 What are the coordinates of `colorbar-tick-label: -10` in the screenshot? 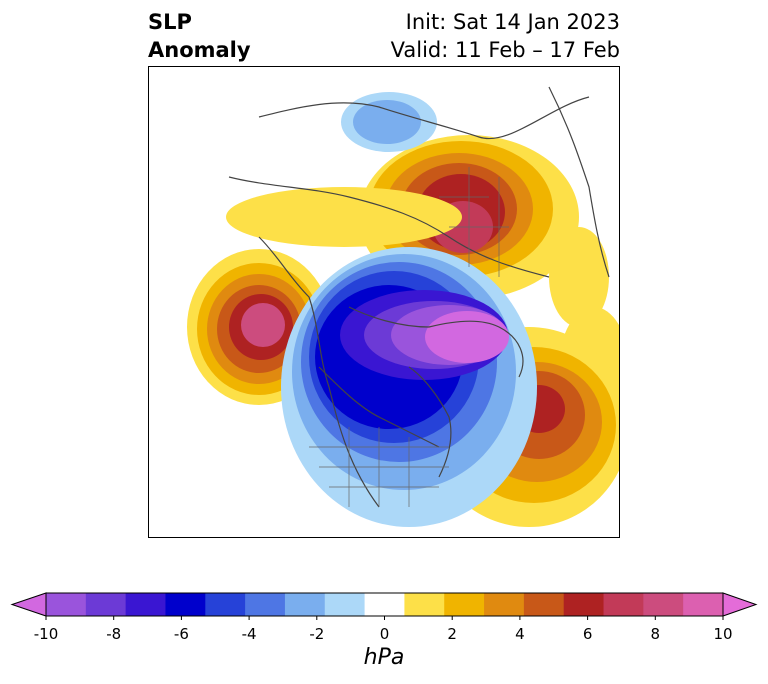 It's located at (46, 634).